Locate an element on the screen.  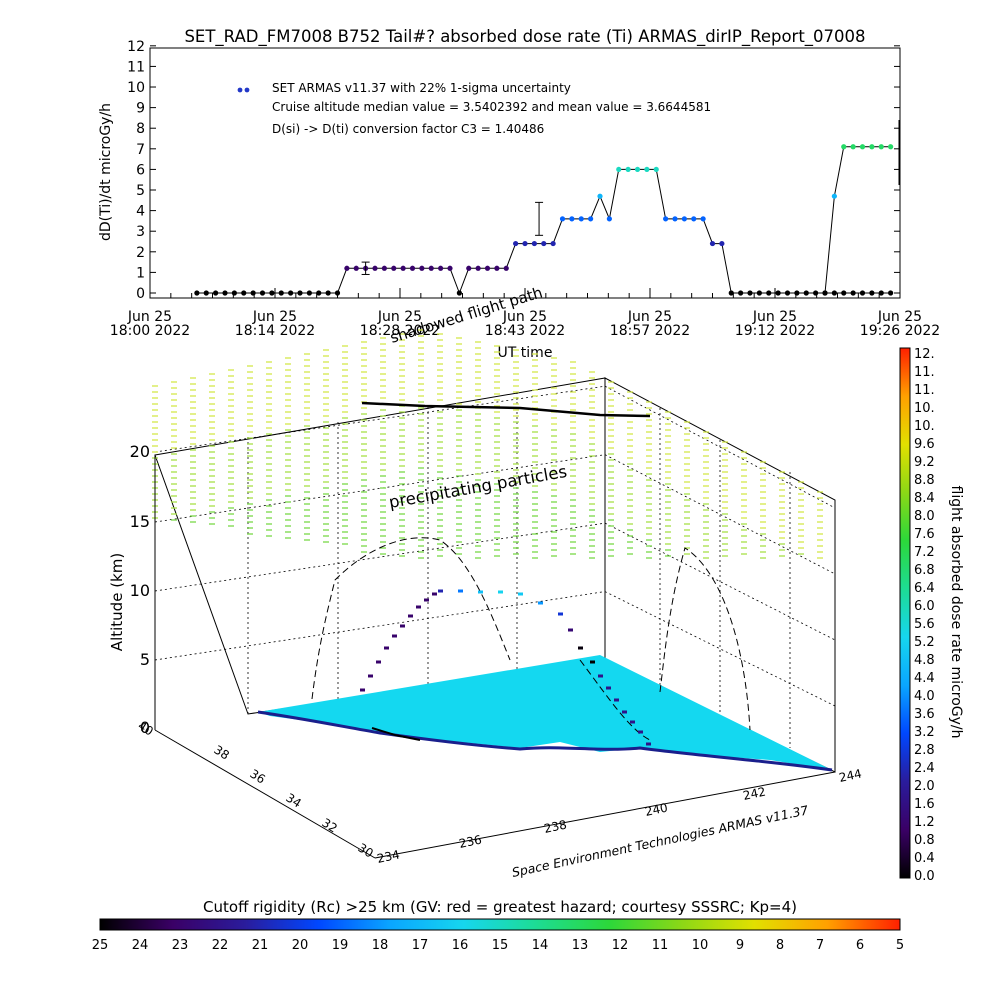
rigidity-colorbar-tick-label: 17 is located at coordinates (420, 945).